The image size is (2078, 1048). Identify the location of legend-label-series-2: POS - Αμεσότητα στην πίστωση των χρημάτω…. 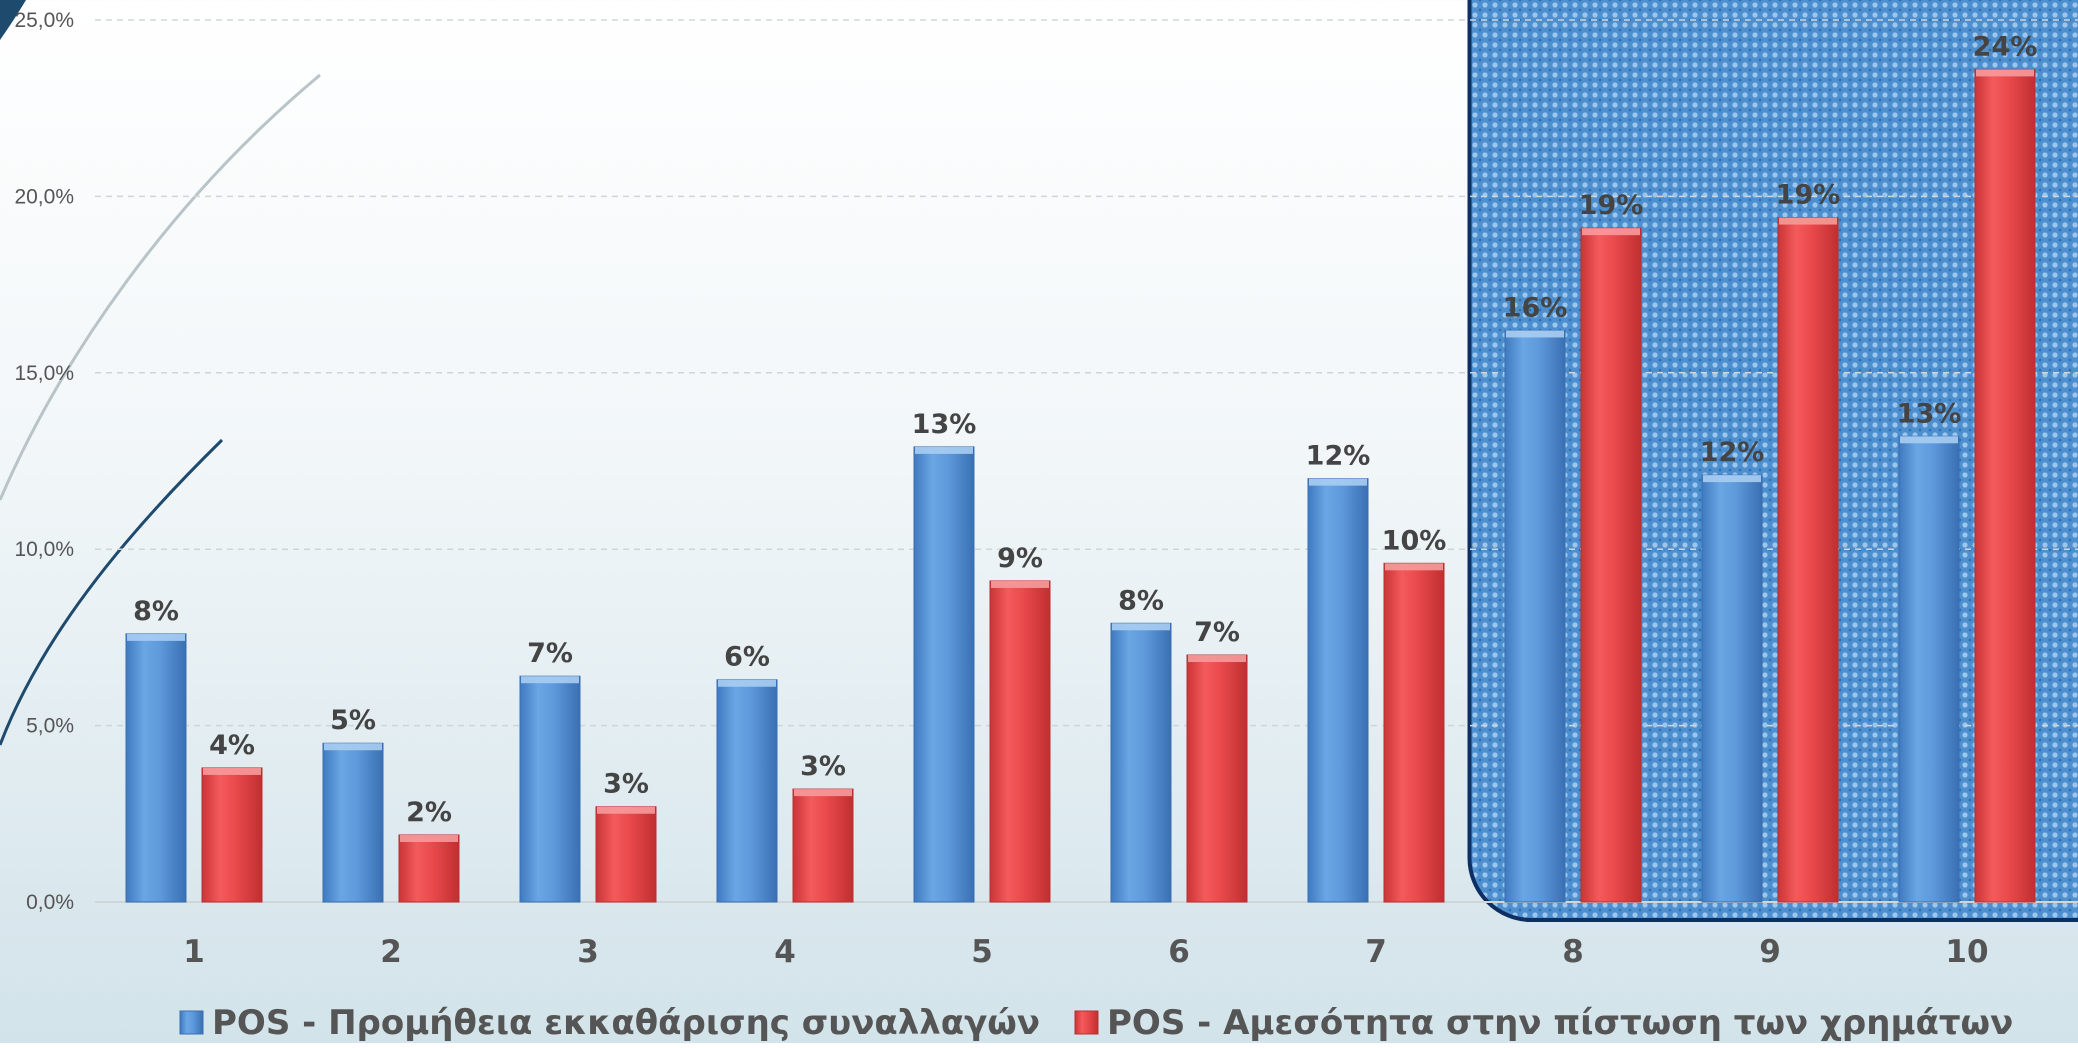
(1560, 1023).